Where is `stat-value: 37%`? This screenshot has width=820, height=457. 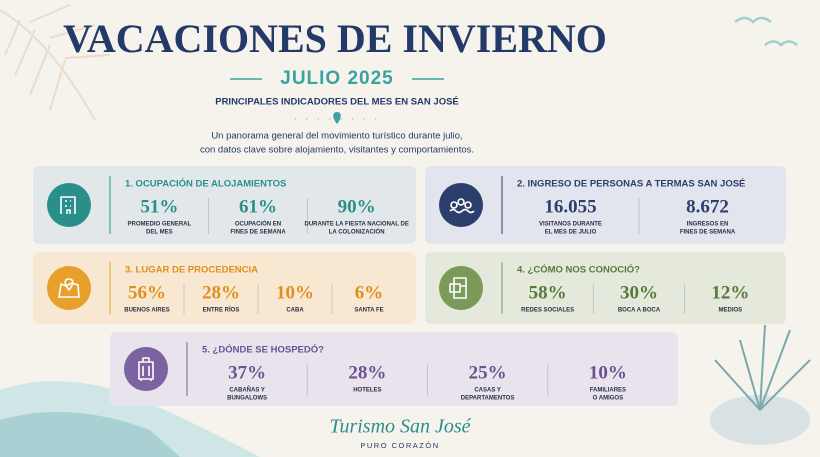
stat-value: 37% is located at coordinates (247, 372).